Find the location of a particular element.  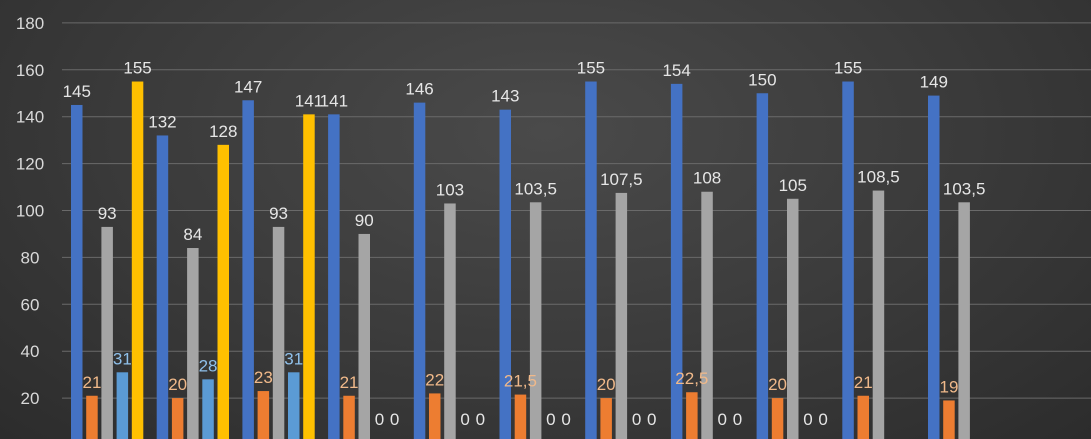

y-tick-label: 0 is located at coordinates (29, 437).